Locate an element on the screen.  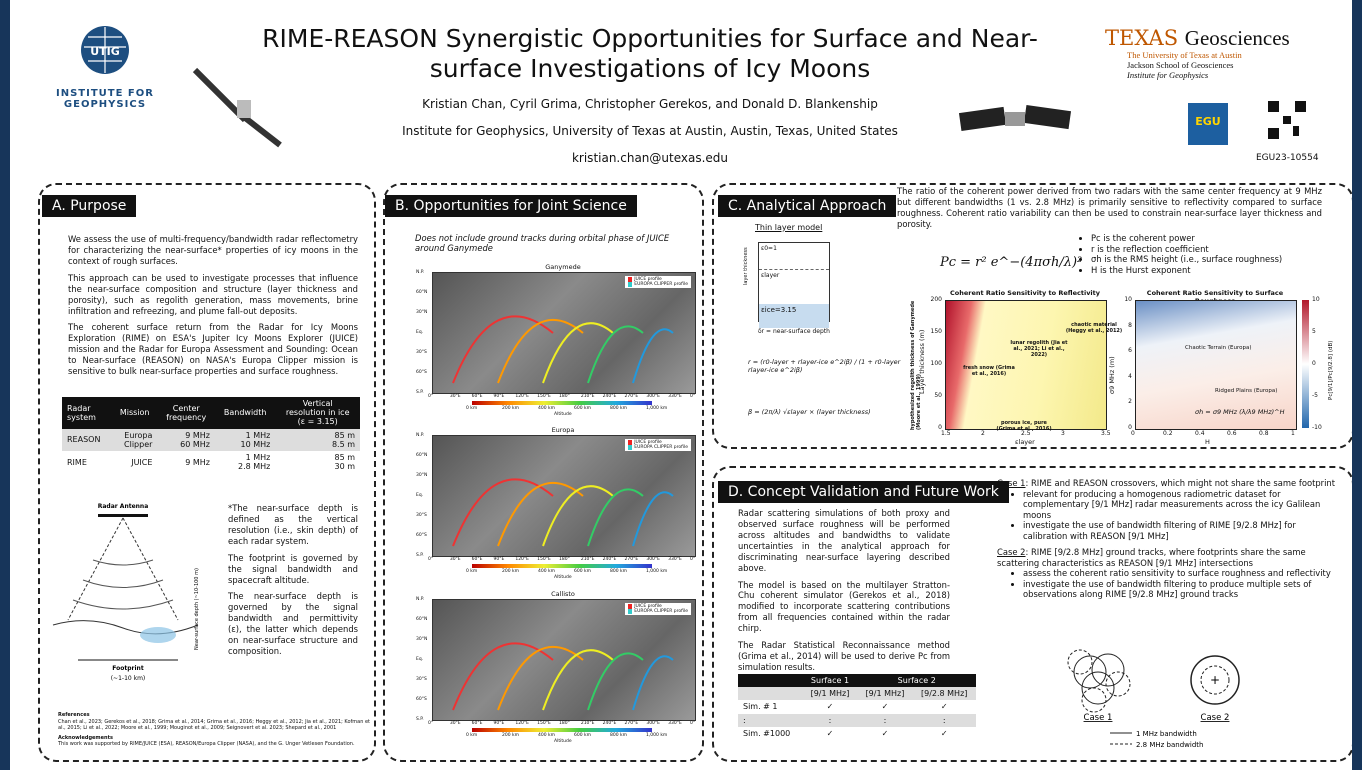
y-tick: 150 is located at coordinates (936, 331).